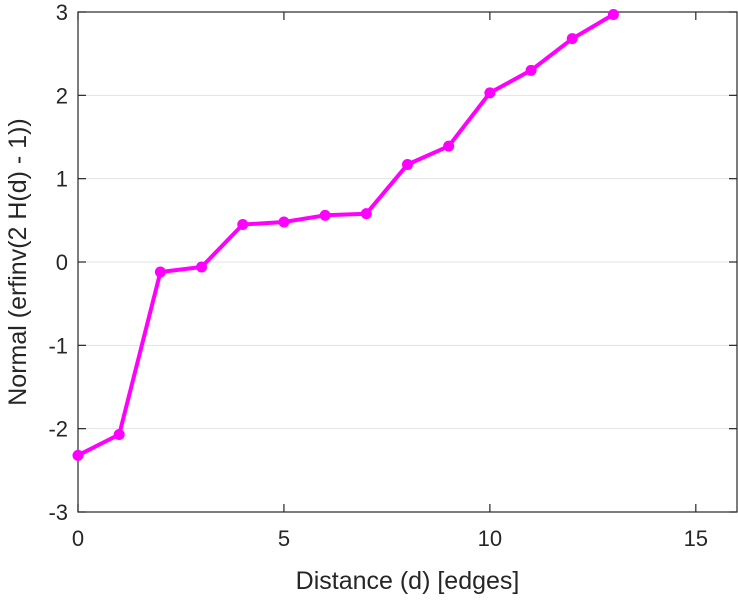  What do you see at coordinates (58, 429) in the screenshot?
I see `y-tick-label: -2` at bounding box center [58, 429].